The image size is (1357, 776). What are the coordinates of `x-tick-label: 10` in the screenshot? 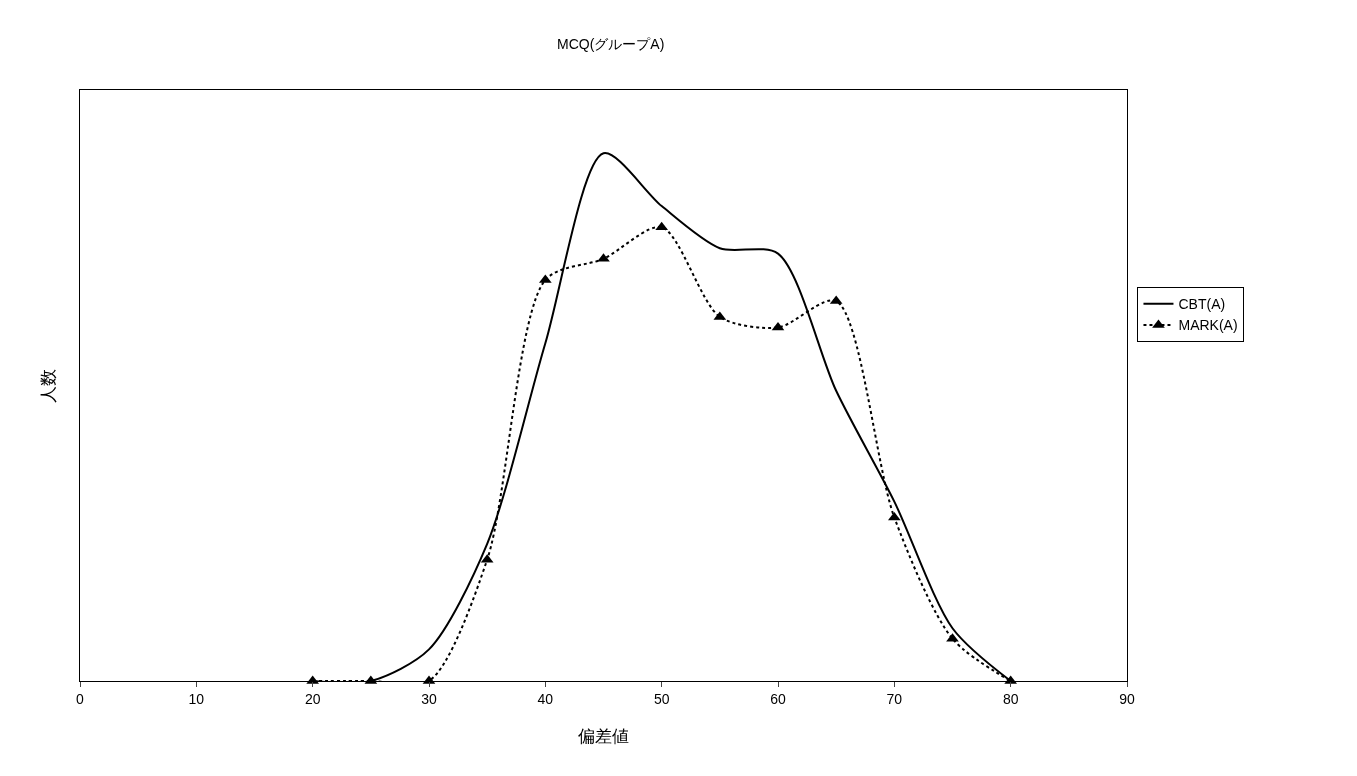 It's located at (196, 698).